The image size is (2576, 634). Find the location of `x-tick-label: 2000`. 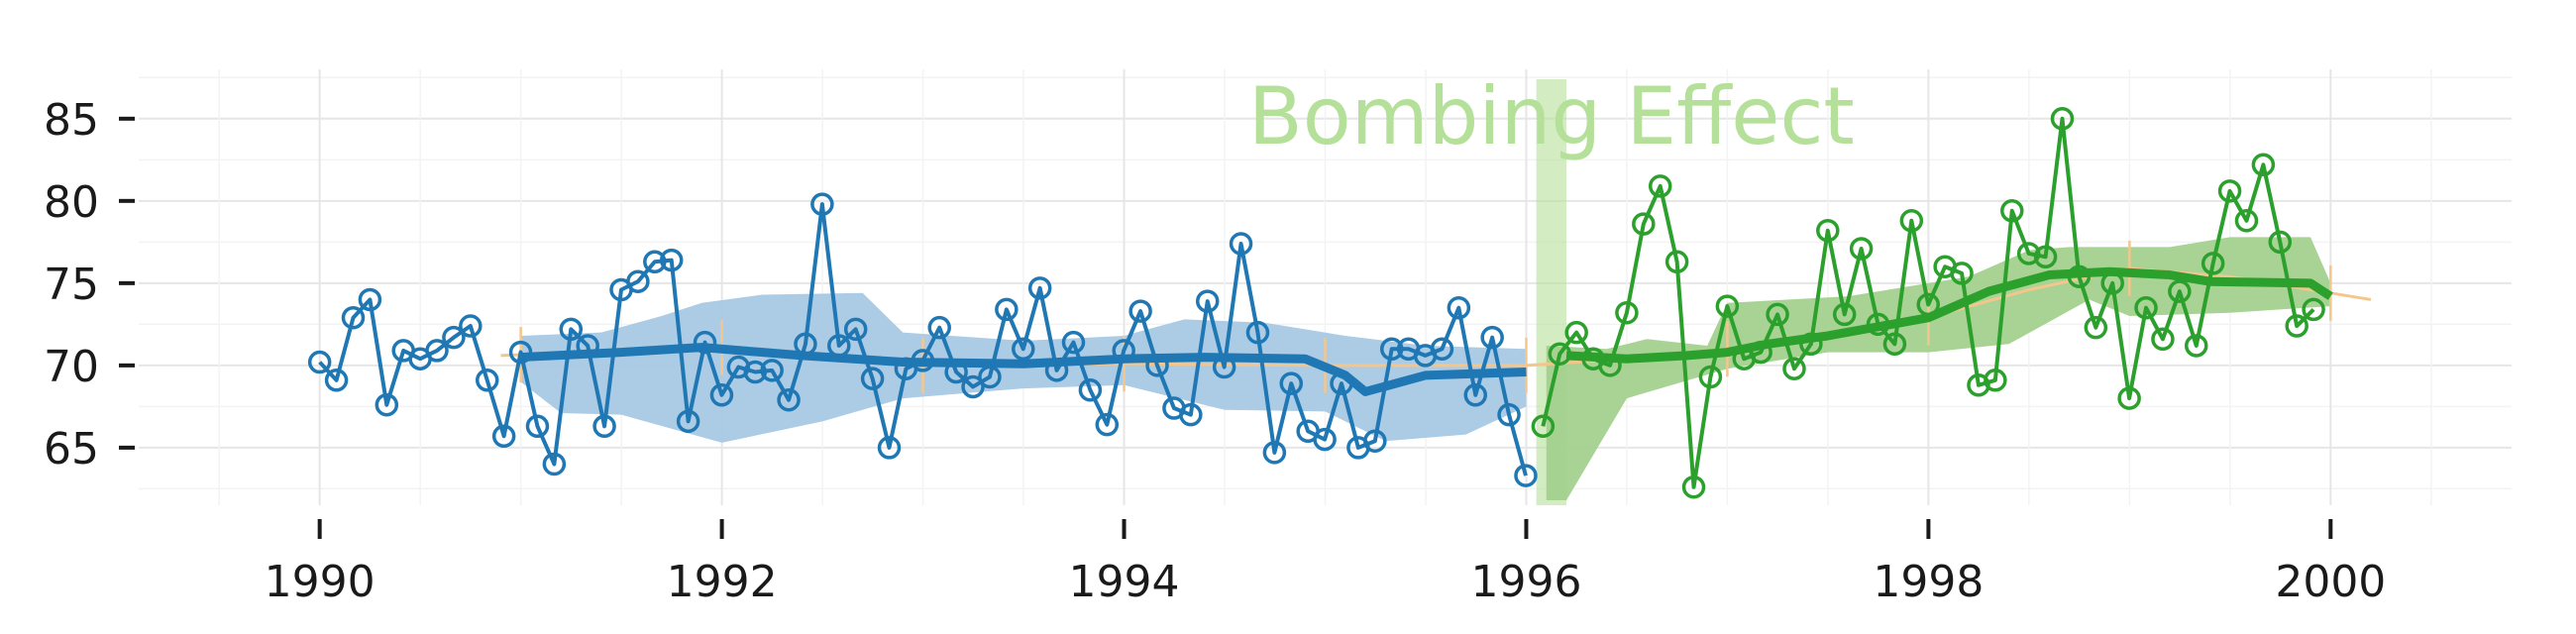

x-tick-label: 2000 is located at coordinates (2330, 582).